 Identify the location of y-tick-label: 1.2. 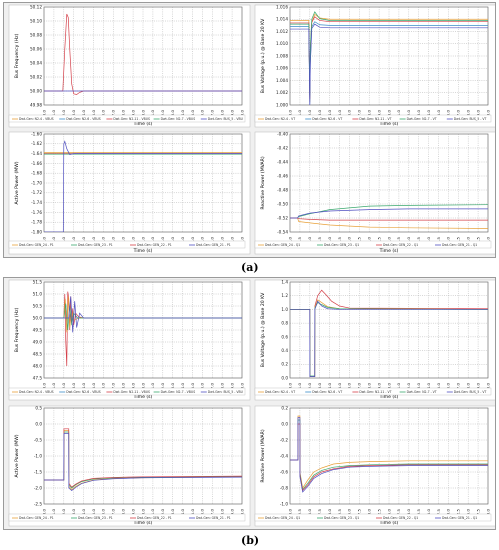
(284, 295).